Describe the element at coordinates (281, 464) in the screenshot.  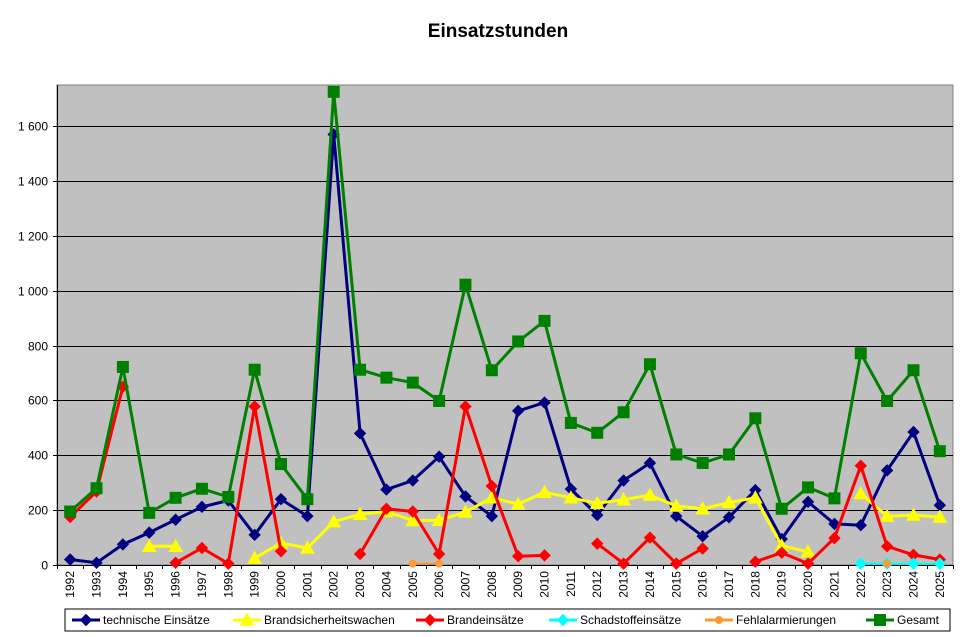
I see `data-point-gesamt-2000` at that location.